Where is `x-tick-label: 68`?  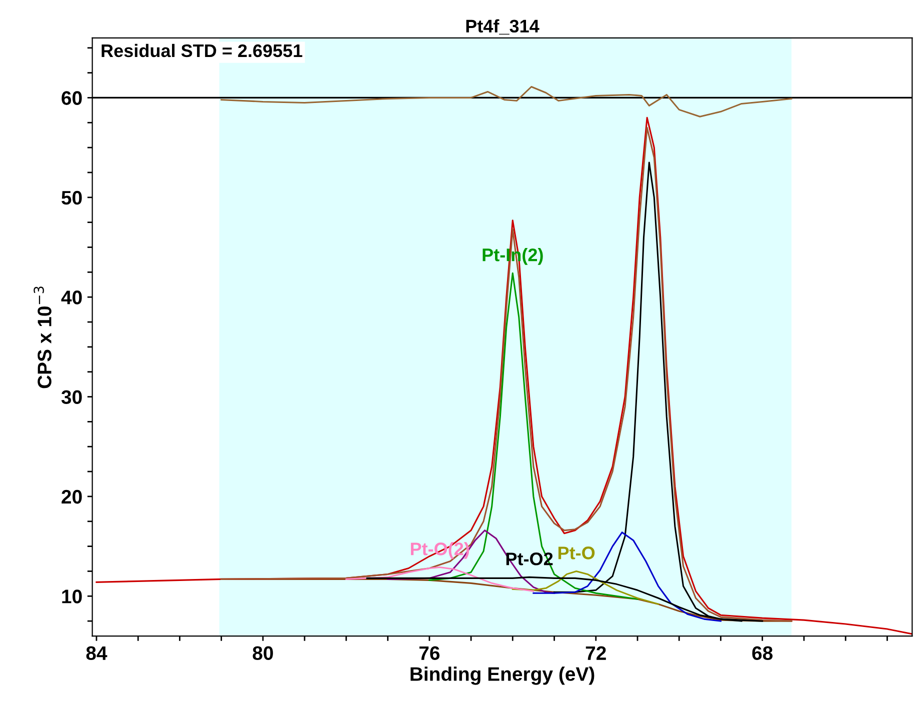 x-tick-label: 68 is located at coordinates (762, 653).